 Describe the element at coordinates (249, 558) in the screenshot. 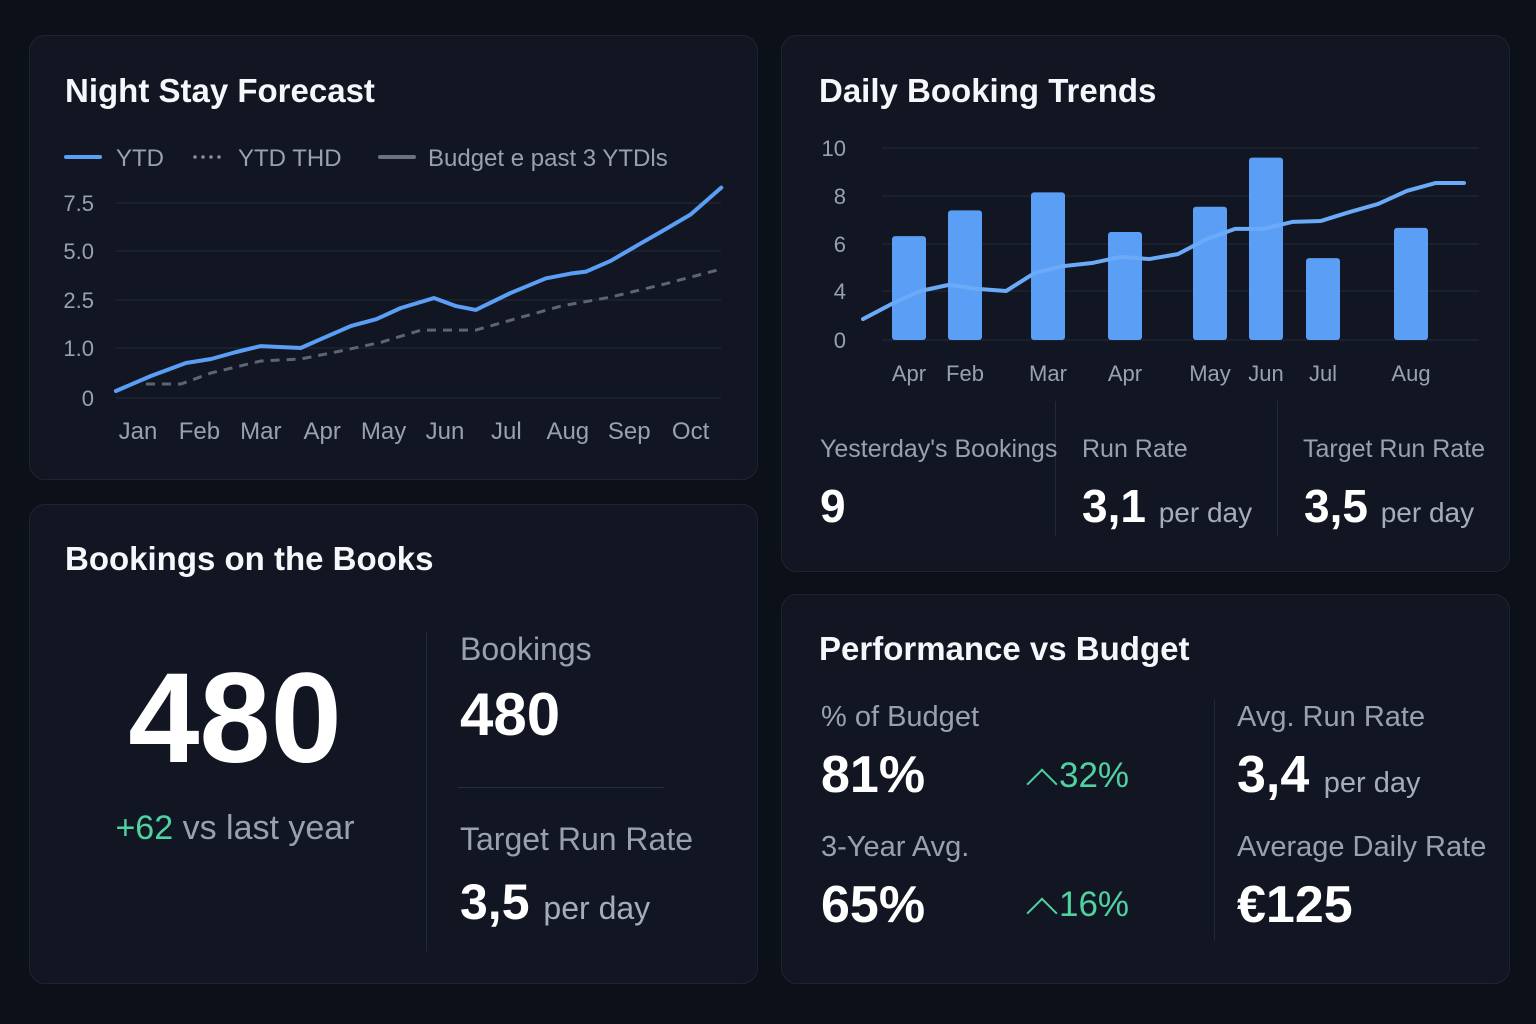

I see `card-title: Bookings on the Books` at that location.